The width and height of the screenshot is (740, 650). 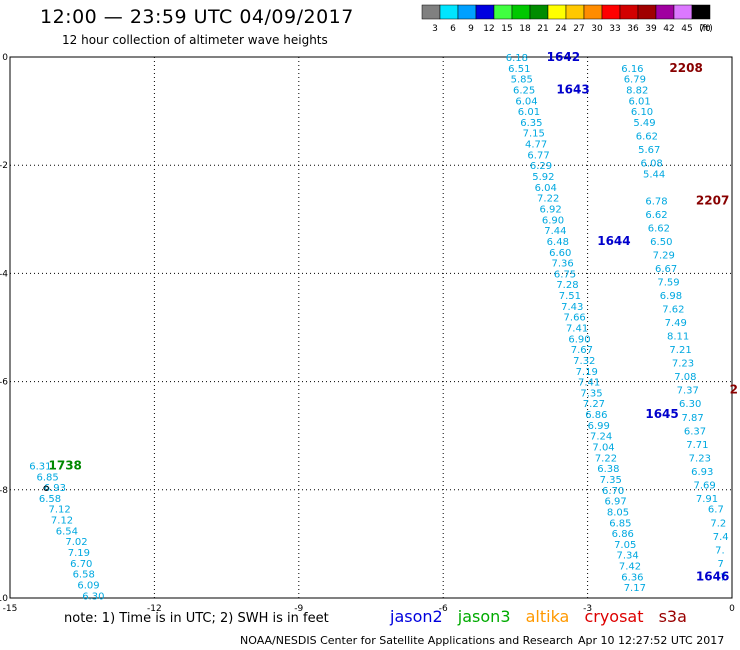 What do you see at coordinates (543, 177) in the screenshot?
I see `wave-height-value: 5.92` at bounding box center [543, 177].